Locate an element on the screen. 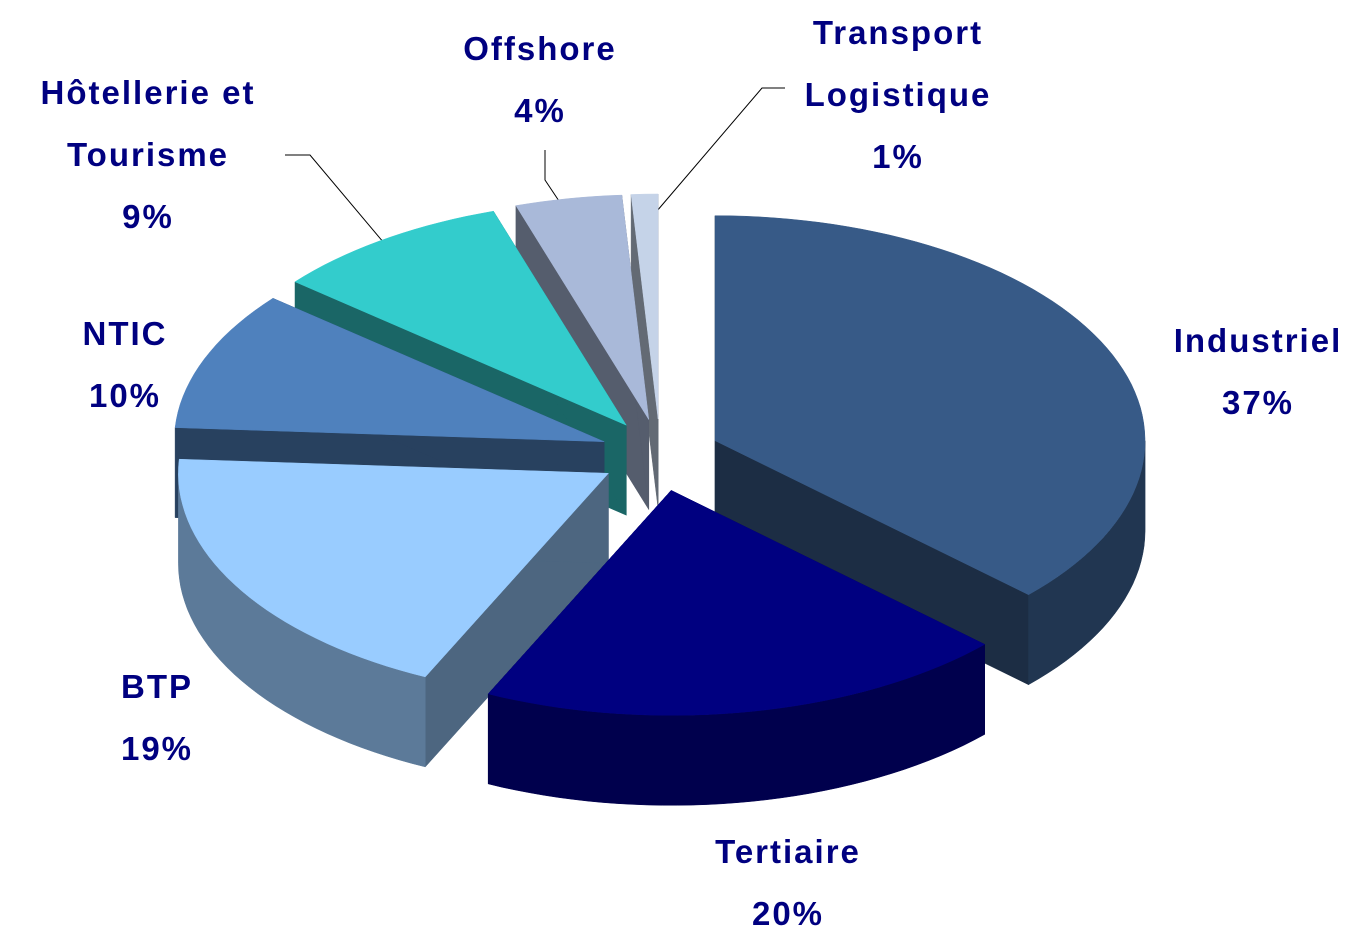 This screenshot has width=1366, height=945. value-label: 19% is located at coordinates (157, 748).